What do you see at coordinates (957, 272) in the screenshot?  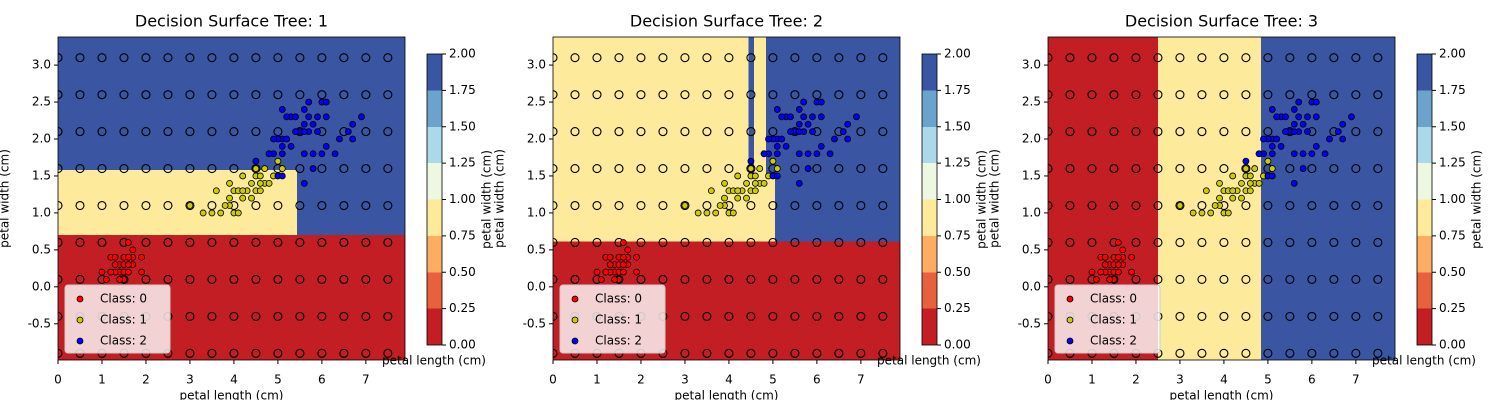 I see `colorbar-tick-label: 0.50` at bounding box center [957, 272].